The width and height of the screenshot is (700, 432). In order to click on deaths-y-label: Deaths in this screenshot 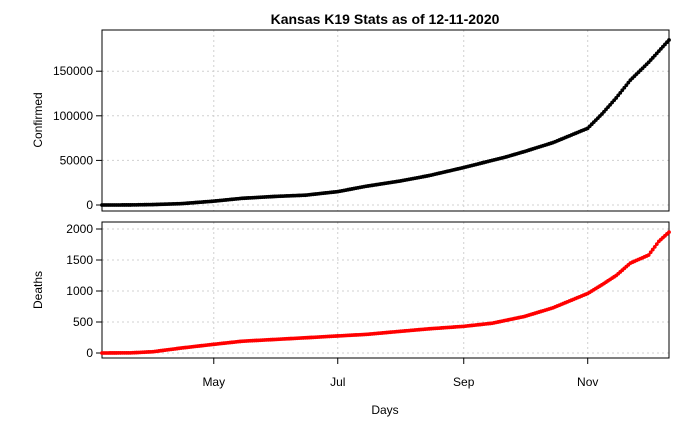, I will do `click(38, 290)`.